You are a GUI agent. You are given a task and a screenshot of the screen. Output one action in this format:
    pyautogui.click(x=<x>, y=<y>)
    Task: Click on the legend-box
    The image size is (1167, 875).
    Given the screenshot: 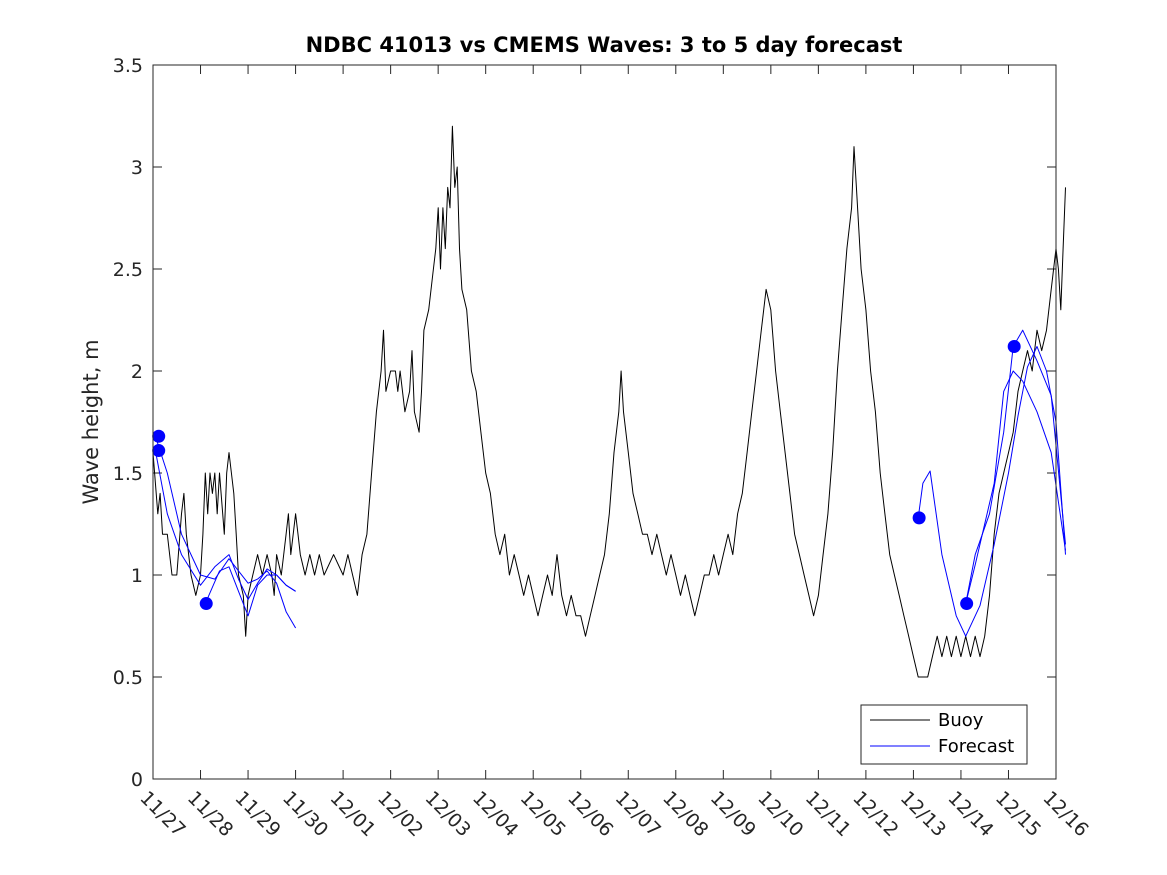 What is the action you would take?
    pyautogui.click(x=944, y=734)
    